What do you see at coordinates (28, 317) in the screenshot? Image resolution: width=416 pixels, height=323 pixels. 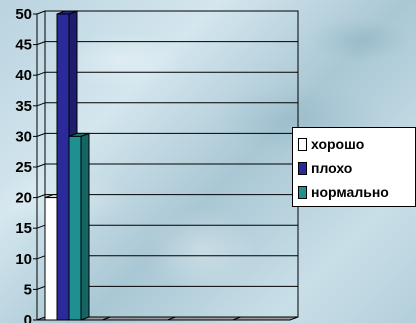 I see `y-tick-label: 0` at bounding box center [28, 317].